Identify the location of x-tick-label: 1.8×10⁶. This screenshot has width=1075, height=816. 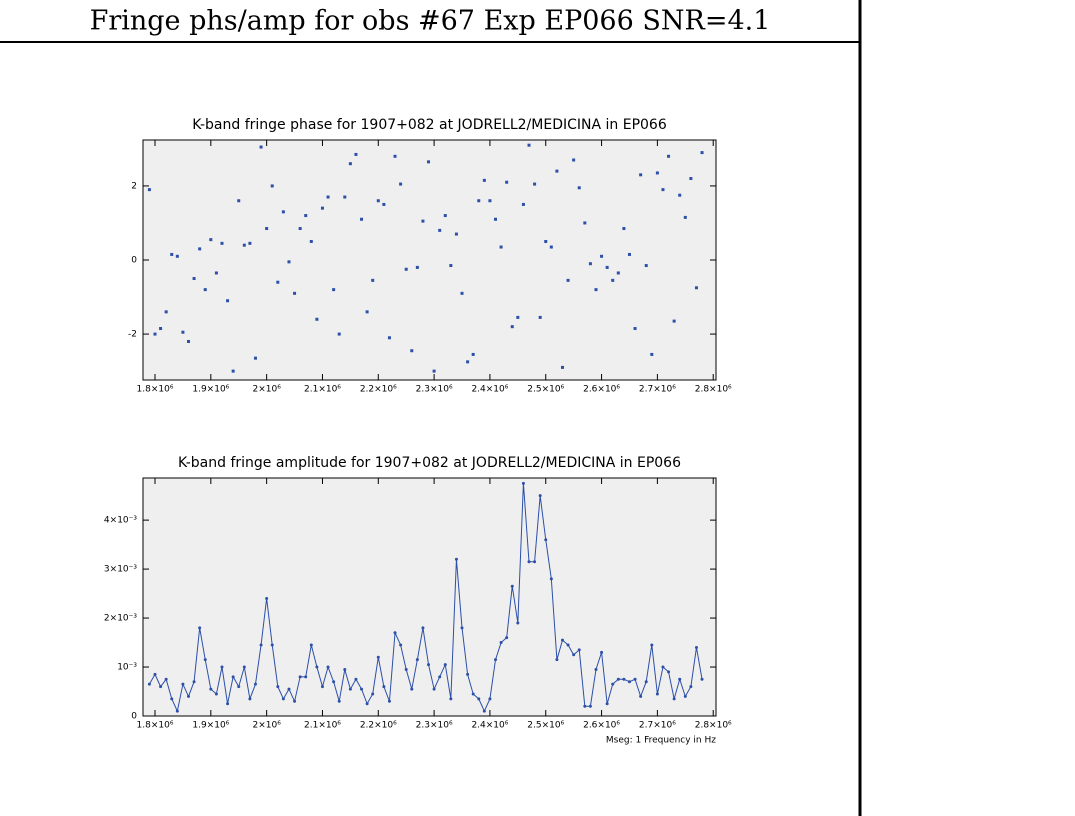
(155, 390).